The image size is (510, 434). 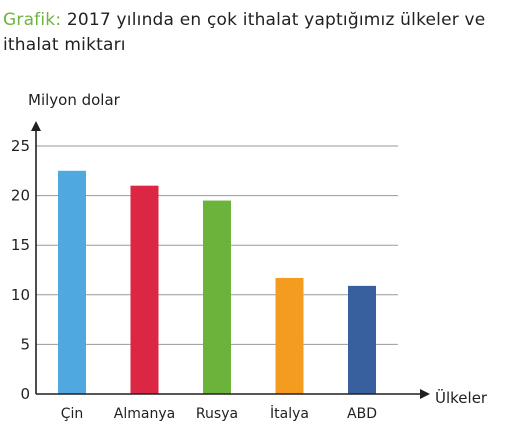 What do you see at coordinates (20, 196) in the screenshot?
I see `y-tick-label: 20` at bounding box center [20, 196].